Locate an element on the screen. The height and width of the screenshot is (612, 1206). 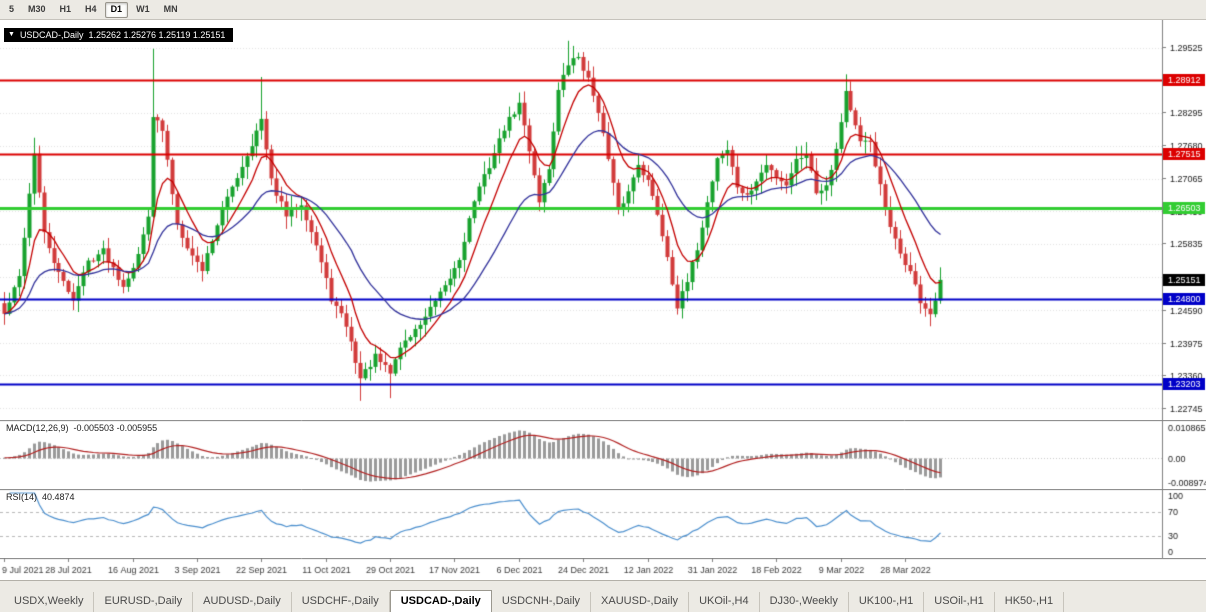
symbol-tab-ukoil-h4: UKOil-,H4 is located at coordinates (724, 602).